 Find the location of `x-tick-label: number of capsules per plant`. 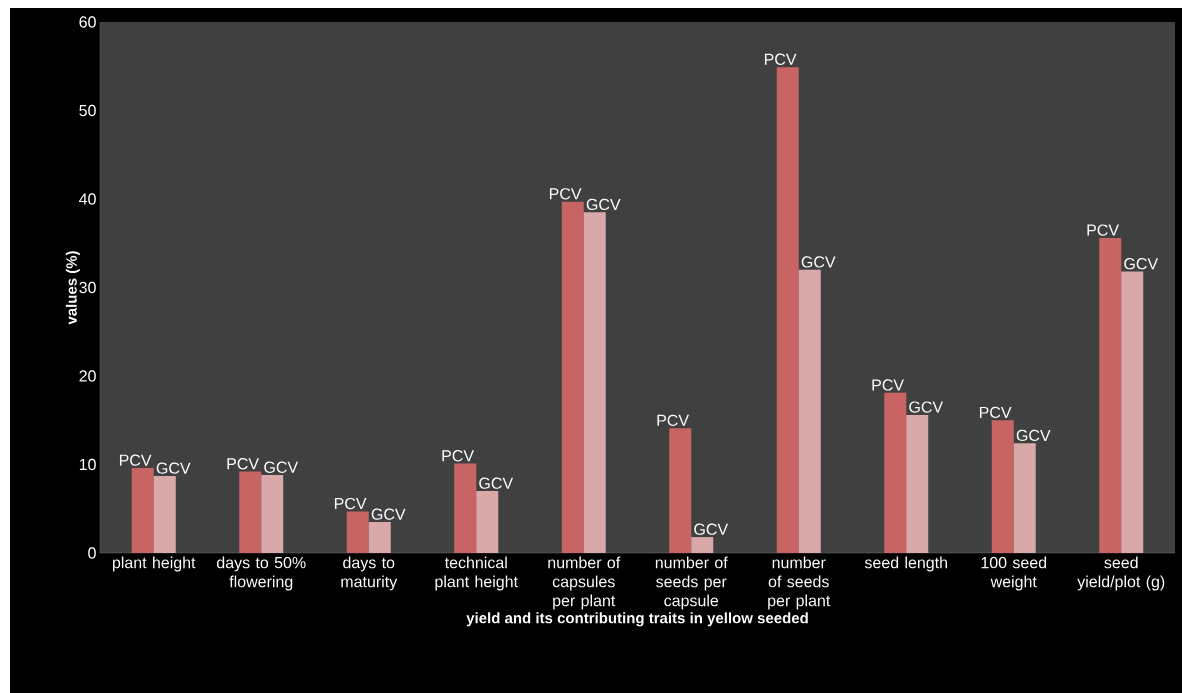

x-tick-label: number of capsules per plant is located at coordinates (584, 583).